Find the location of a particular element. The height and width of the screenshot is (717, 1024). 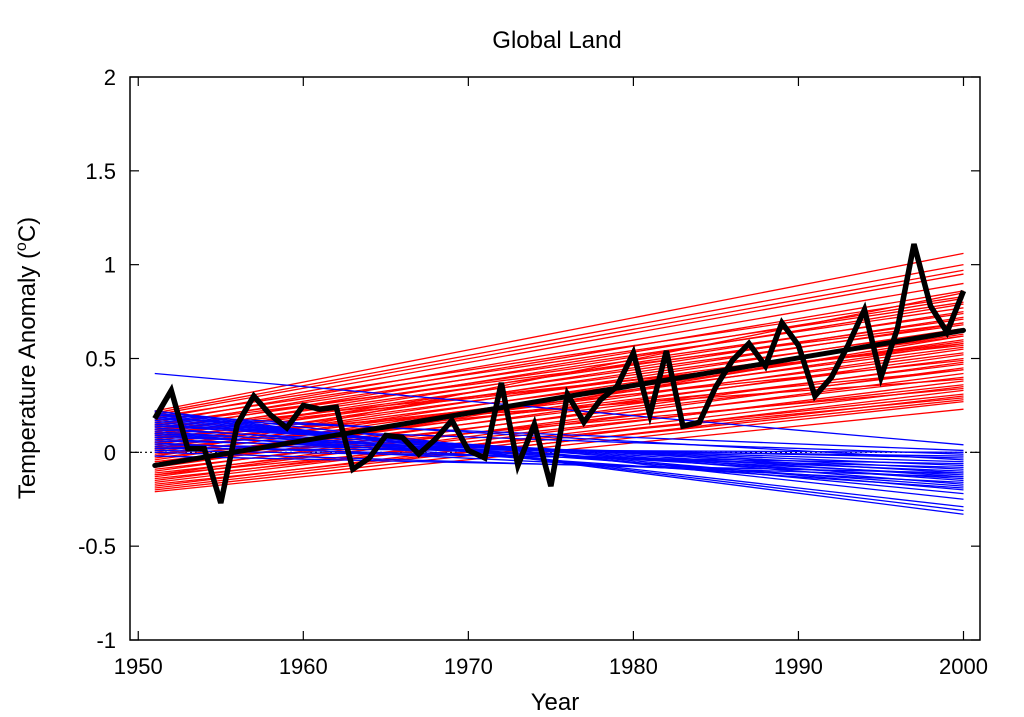

y-tick-label: 1 is located at coordinates (110, 265).